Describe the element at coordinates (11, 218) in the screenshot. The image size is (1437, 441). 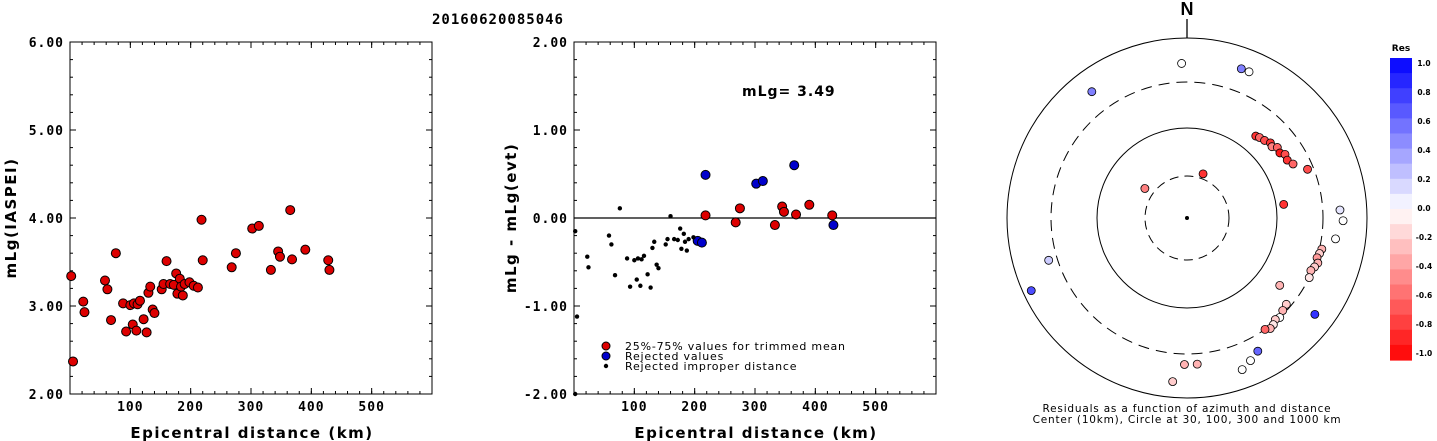
I see `y-axis-title: mLg(IASPEI)` at that location.